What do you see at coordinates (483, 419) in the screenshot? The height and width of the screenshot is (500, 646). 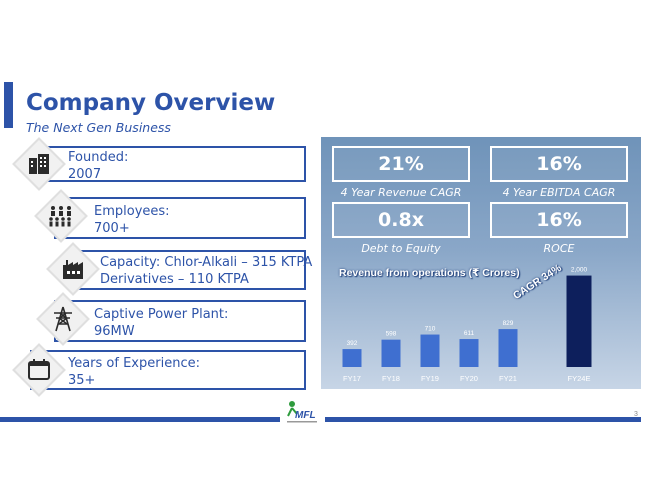 I see `footer-rule-right` at bounding box center [483, 419].